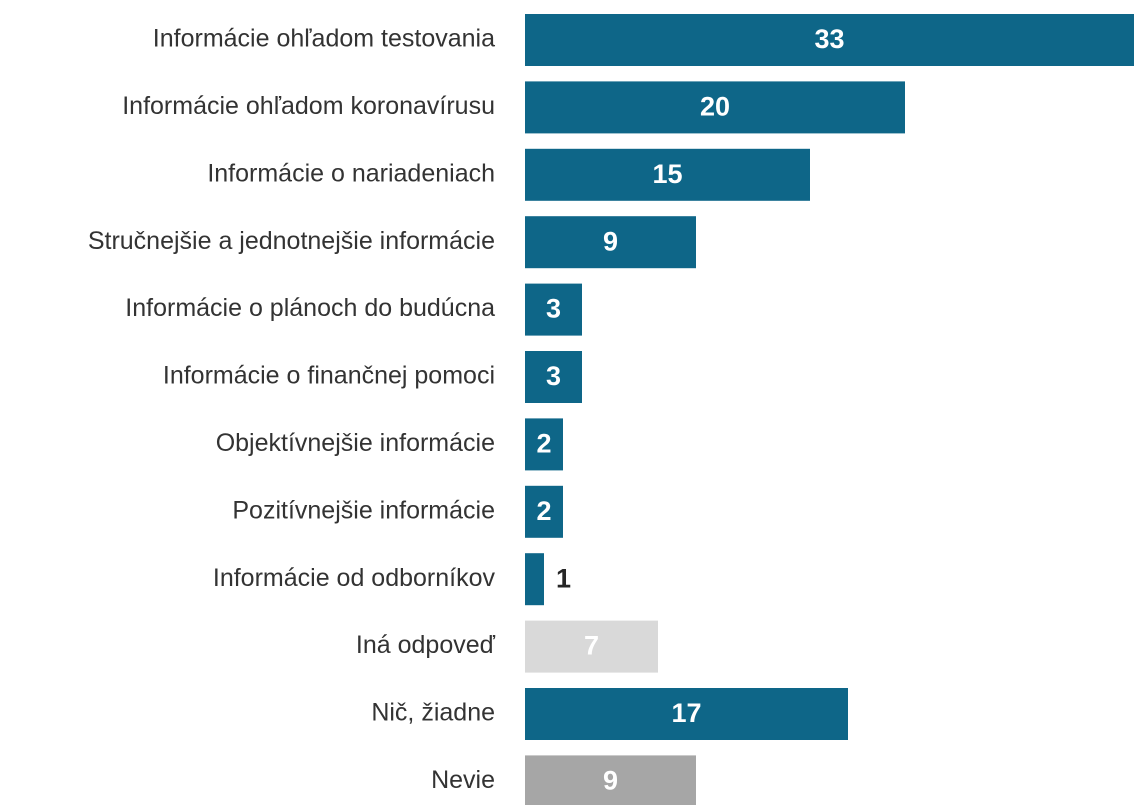 Image resolution: width=1134 pixels, height=805 pixels. I want to click on category-label: Informácie ohľadom testovania, so click(324, 39).